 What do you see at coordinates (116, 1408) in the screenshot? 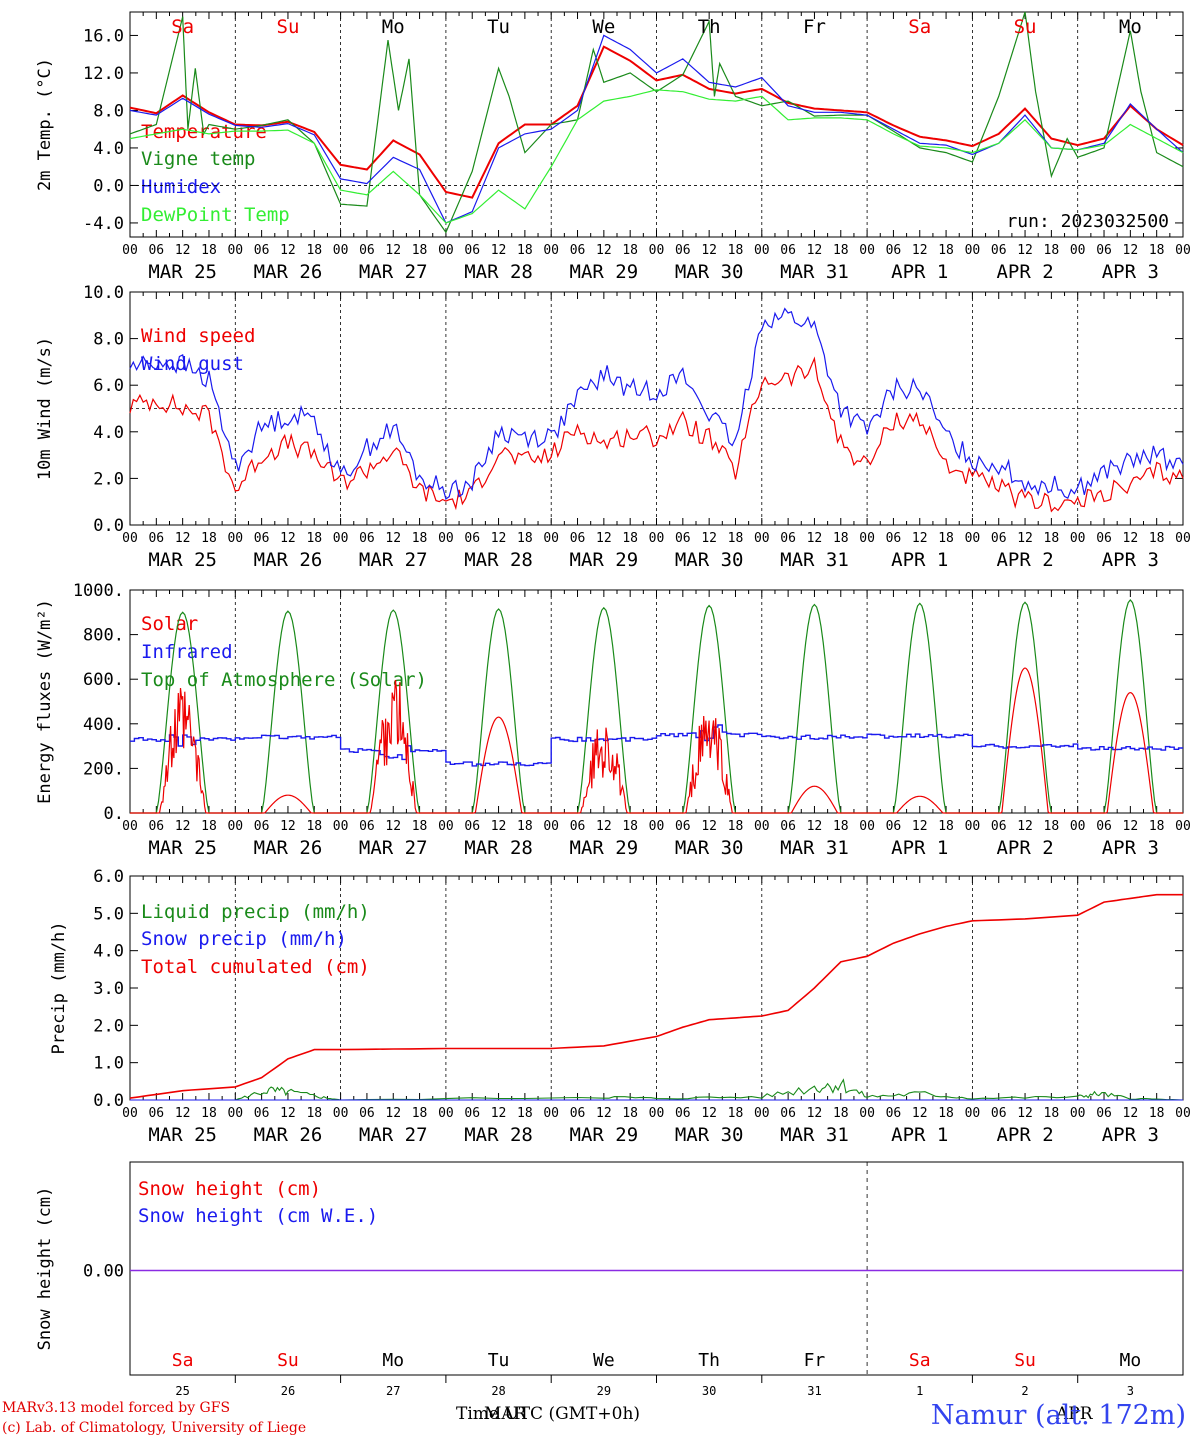
I see `model-credit: MARv3.13 model forced by GFS` at bounding box center [116, 1408].